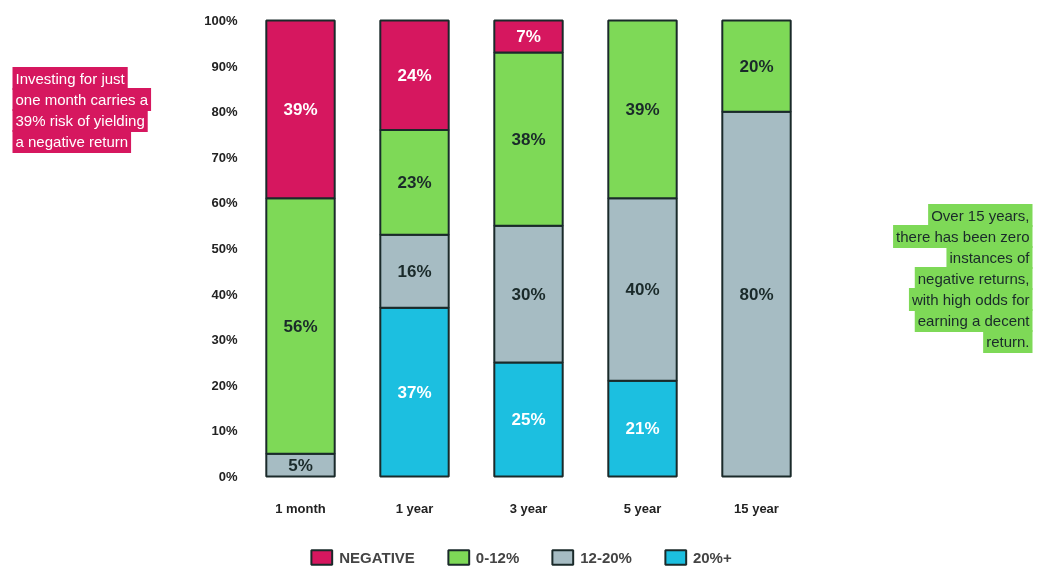  What do you see at coordinates (414, 508) in the screenshot?
I see `x-tick-label: 1 year` at bounding box center [414, 508].